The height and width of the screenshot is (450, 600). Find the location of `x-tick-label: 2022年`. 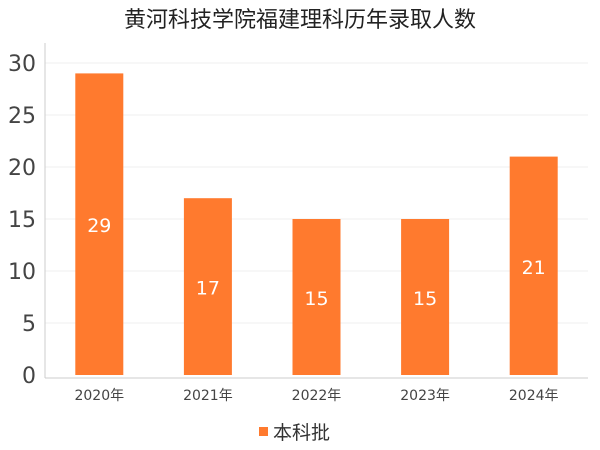

x-tick-label: 2022年 is located at coordinates (317, 396).